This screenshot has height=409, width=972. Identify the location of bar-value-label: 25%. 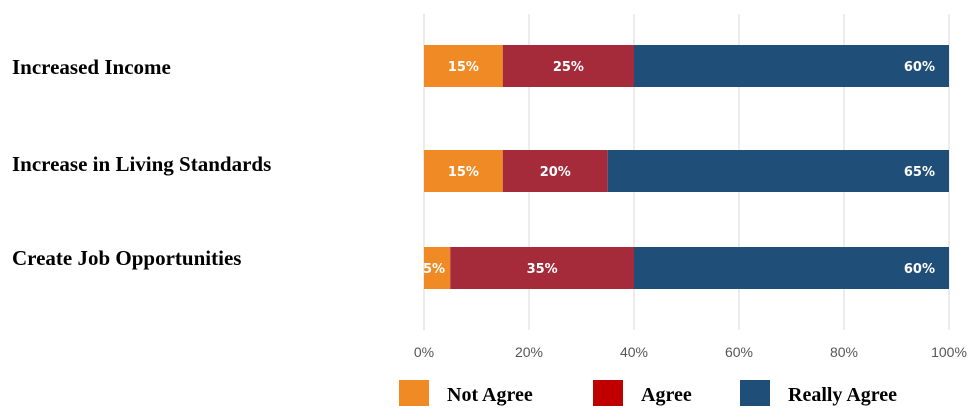
(568, 67).